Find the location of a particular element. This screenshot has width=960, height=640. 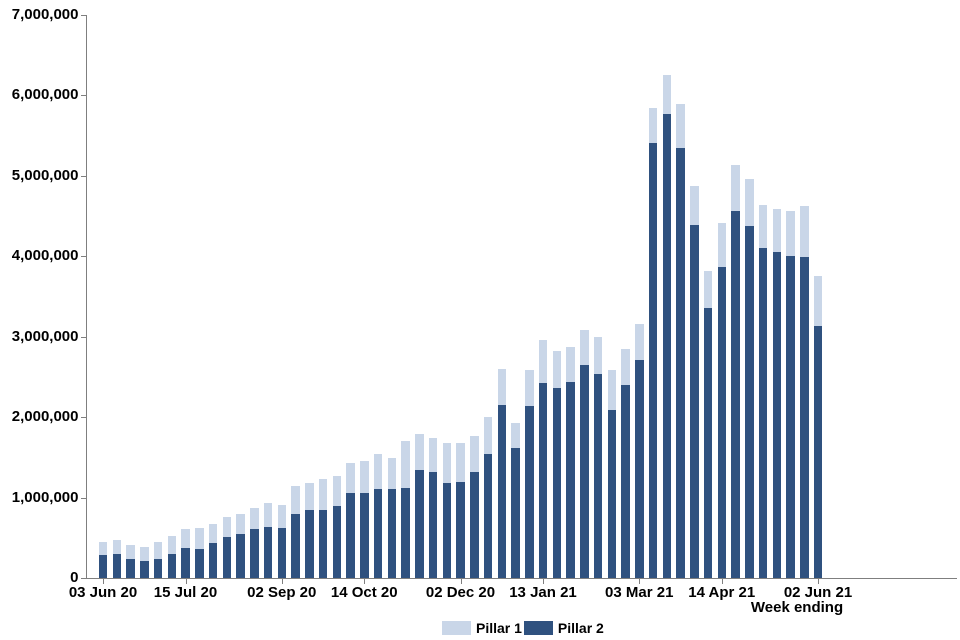

x-axis-label: 15 Jul 20 is located at coordinates (185, 592).